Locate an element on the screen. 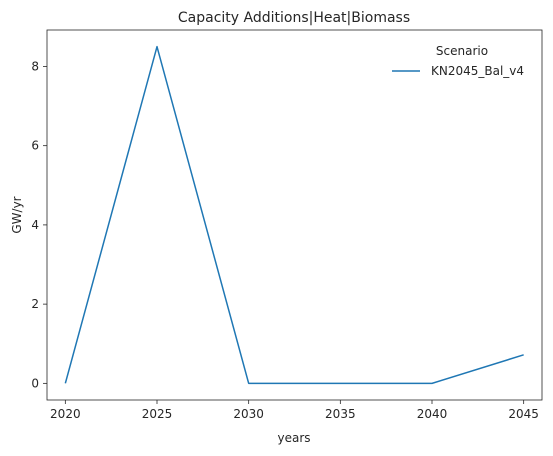 Image resolution: width=553 pixels, height=456 pixels. y-axis: 0 2 4 6 8 is located at coordinates (39, 224).